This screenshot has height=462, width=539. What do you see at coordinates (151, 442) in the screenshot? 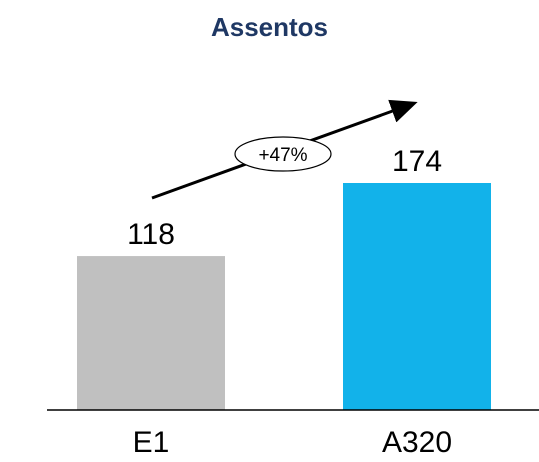
I see `category-label-e1: E1` at bounding box center [151, 442].